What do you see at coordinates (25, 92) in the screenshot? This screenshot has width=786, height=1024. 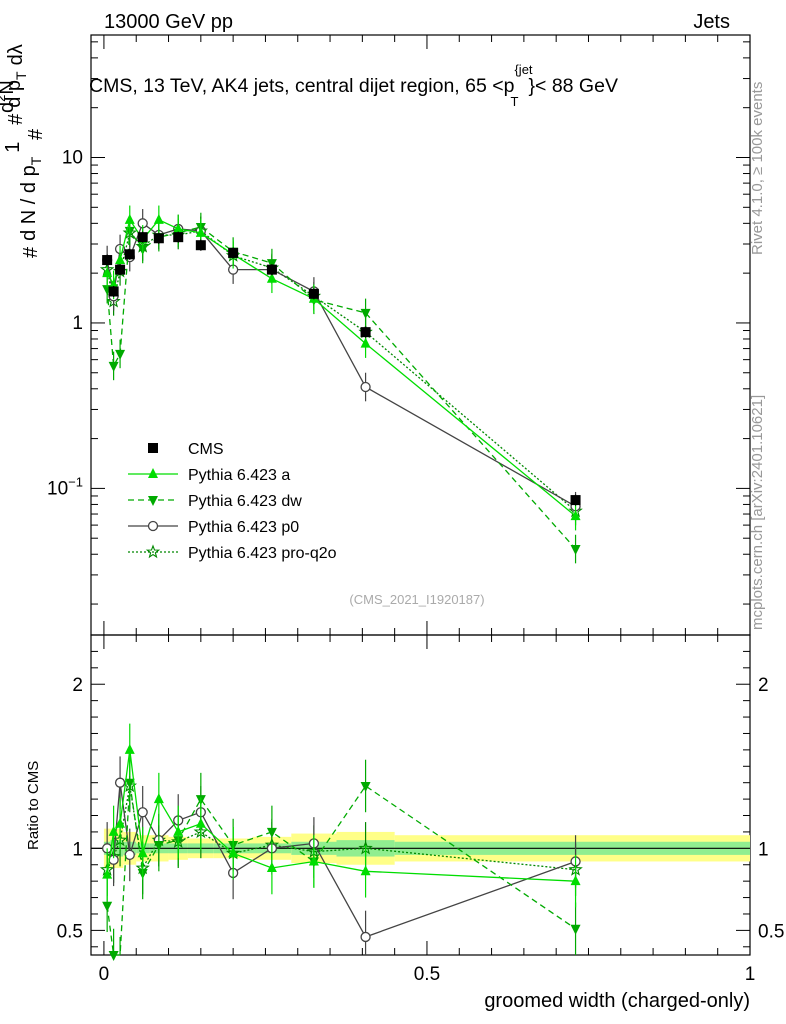 I see `svg-text: ##d pTdλ` at bounding box center [25, 92].